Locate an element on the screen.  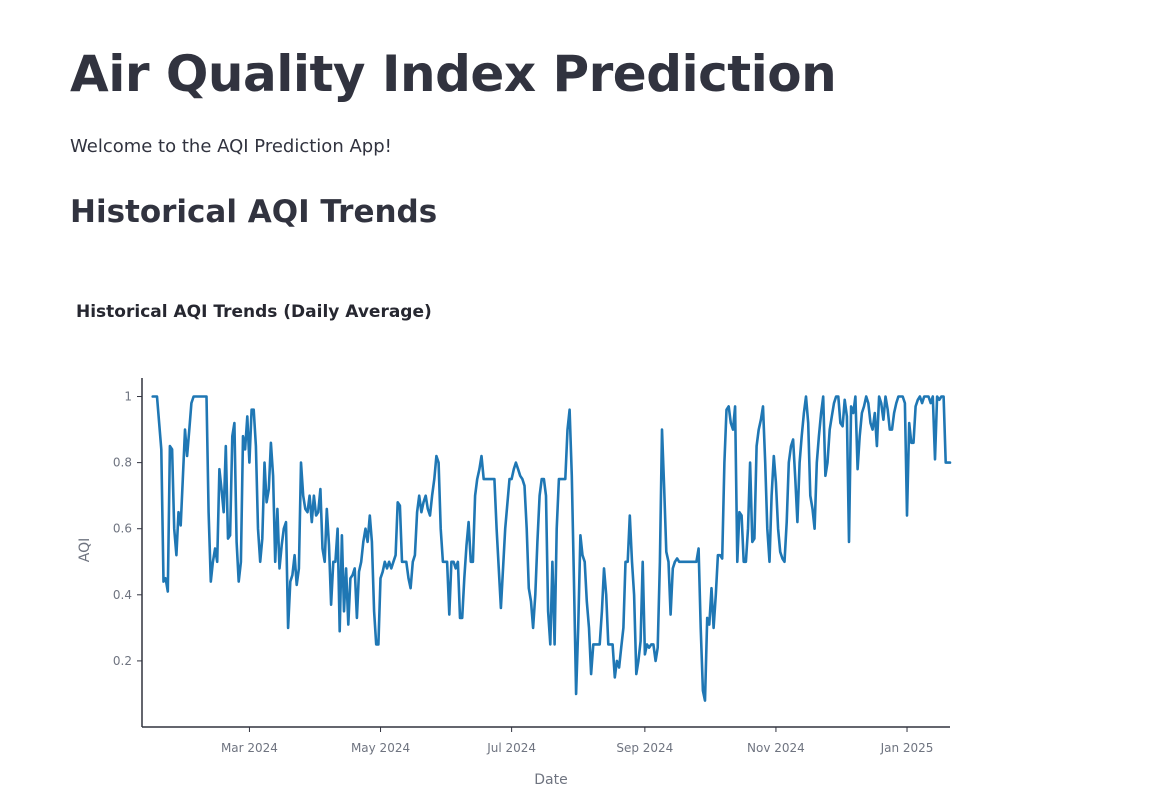
x-tick-label: May 2024 is located at coordinates (380, 748).